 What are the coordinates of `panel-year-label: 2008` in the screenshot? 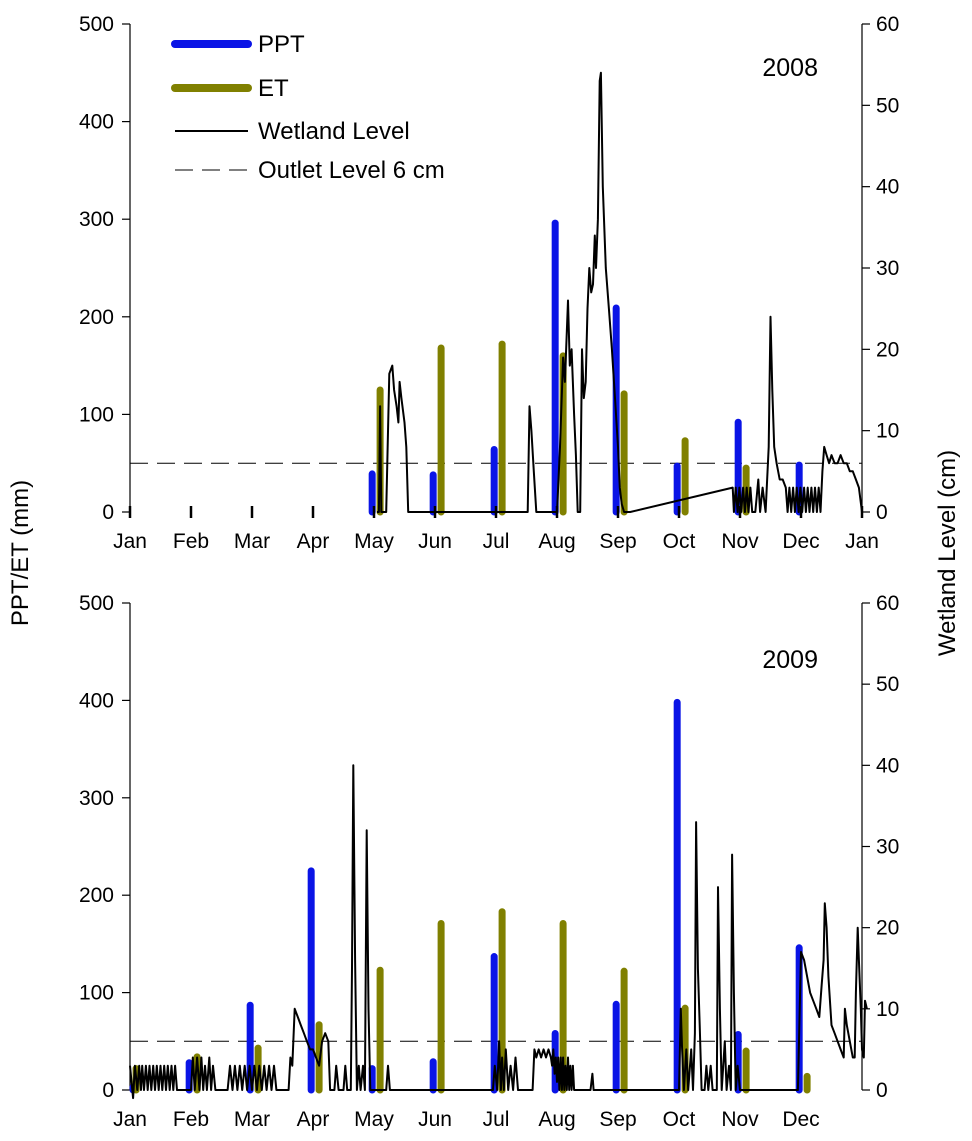 It's located at (790, 68).